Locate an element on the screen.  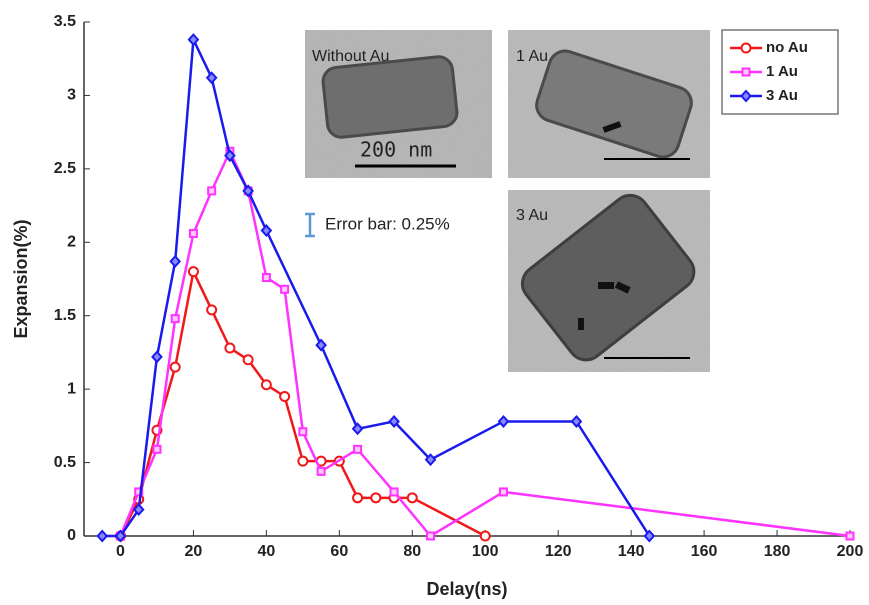
legend-label: no Au is located at coordinates (787, 47).